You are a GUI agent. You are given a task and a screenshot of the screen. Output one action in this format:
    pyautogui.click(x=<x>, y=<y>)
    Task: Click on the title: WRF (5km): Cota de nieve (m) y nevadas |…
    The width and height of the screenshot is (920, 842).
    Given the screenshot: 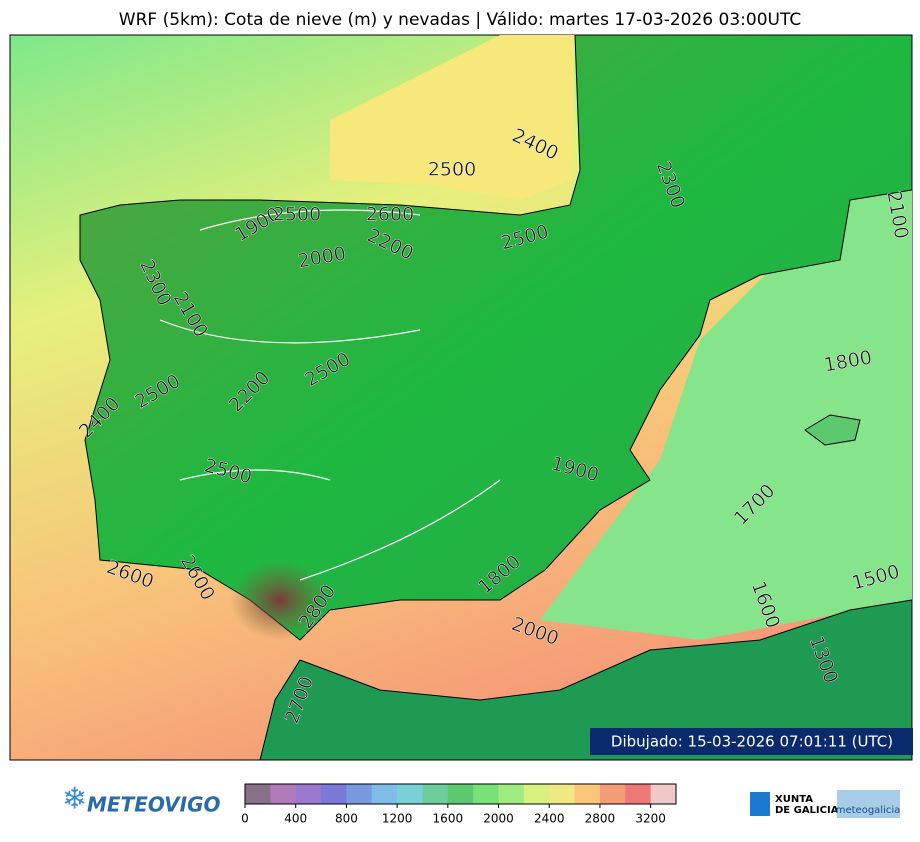 What is the action you would take?
    pyautogui.click(x=460, y=20)
    